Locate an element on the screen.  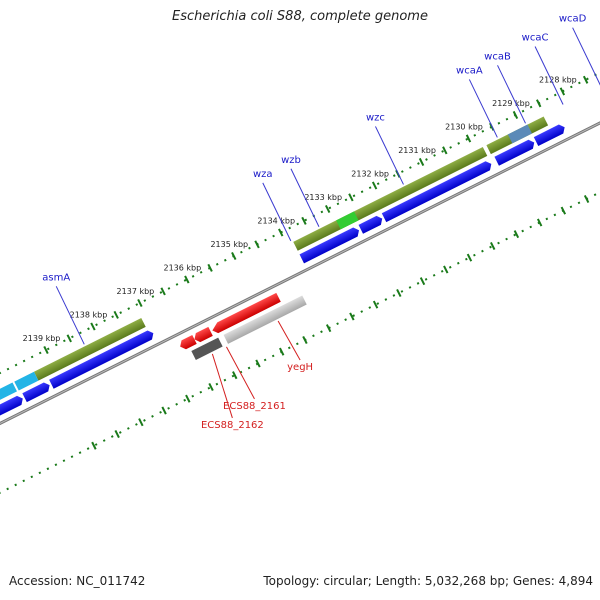
gene-label-ECS88_2162: ECS88_2162 is located at coordinates (232, 425).